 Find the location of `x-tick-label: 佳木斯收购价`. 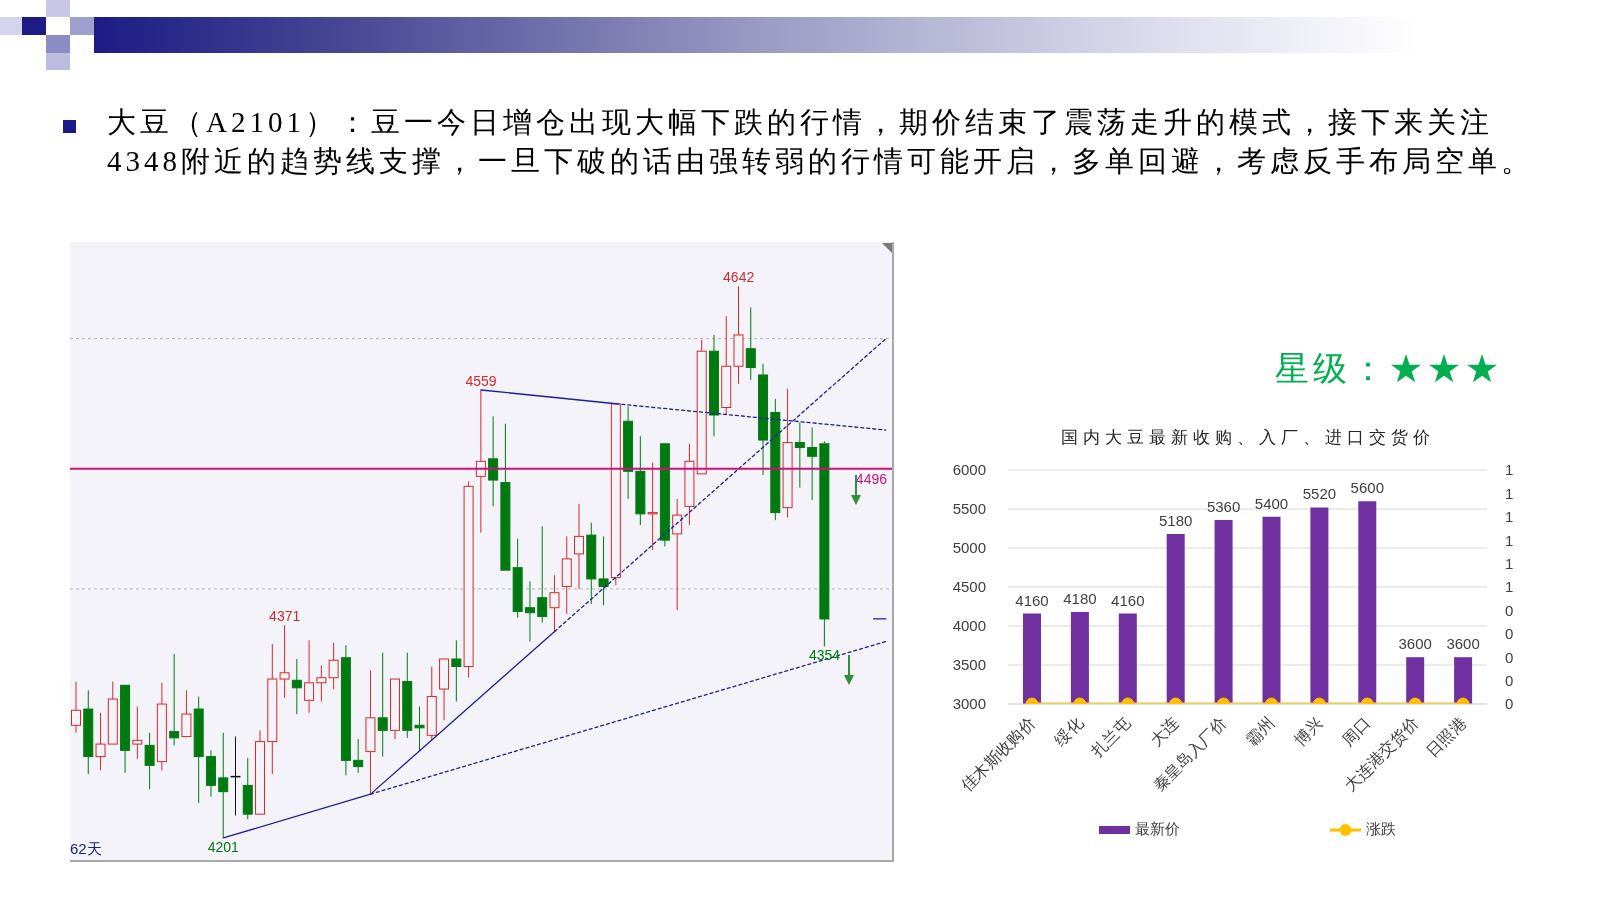

x-tick-label: 佳木斯收购价 is located at coordinates (998, 754).